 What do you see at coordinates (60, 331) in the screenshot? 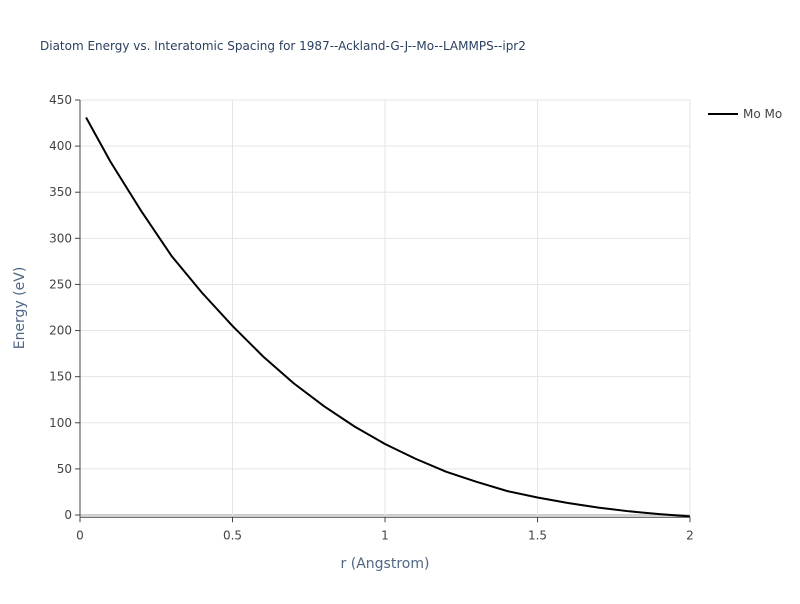
I see `y-tick-label: 200` at bounding box center [60, 331].